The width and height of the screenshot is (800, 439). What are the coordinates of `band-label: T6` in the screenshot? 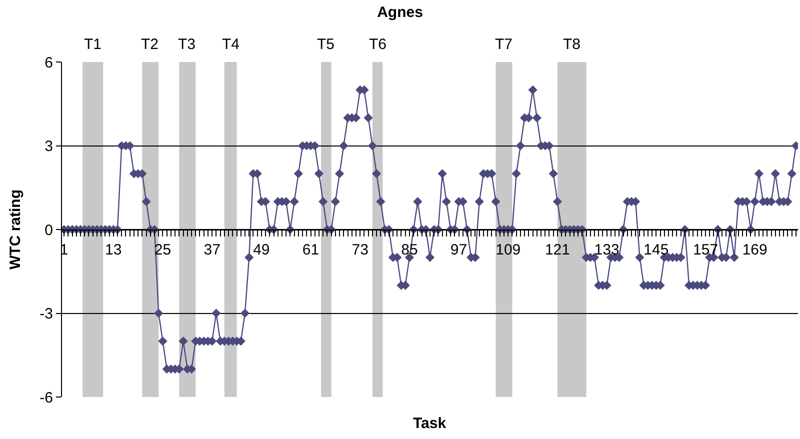 It's located at (378, 44).